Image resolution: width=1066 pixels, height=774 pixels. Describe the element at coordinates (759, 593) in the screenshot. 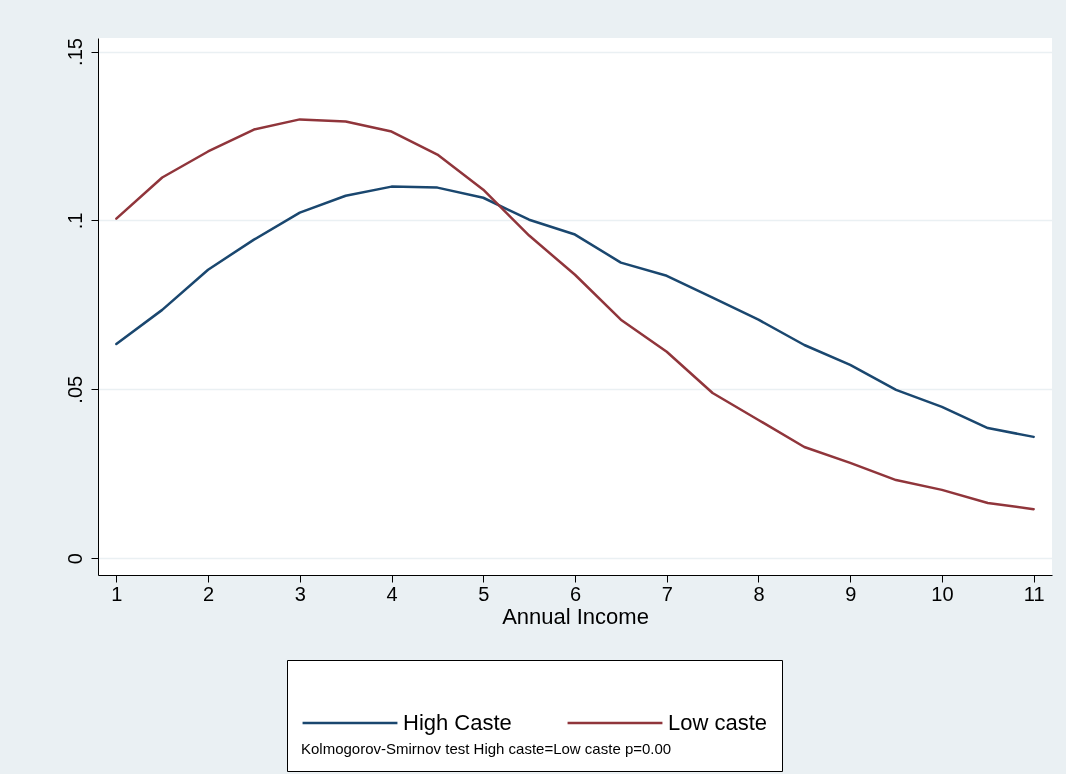

I see `x-tick-label: 8` at that location.